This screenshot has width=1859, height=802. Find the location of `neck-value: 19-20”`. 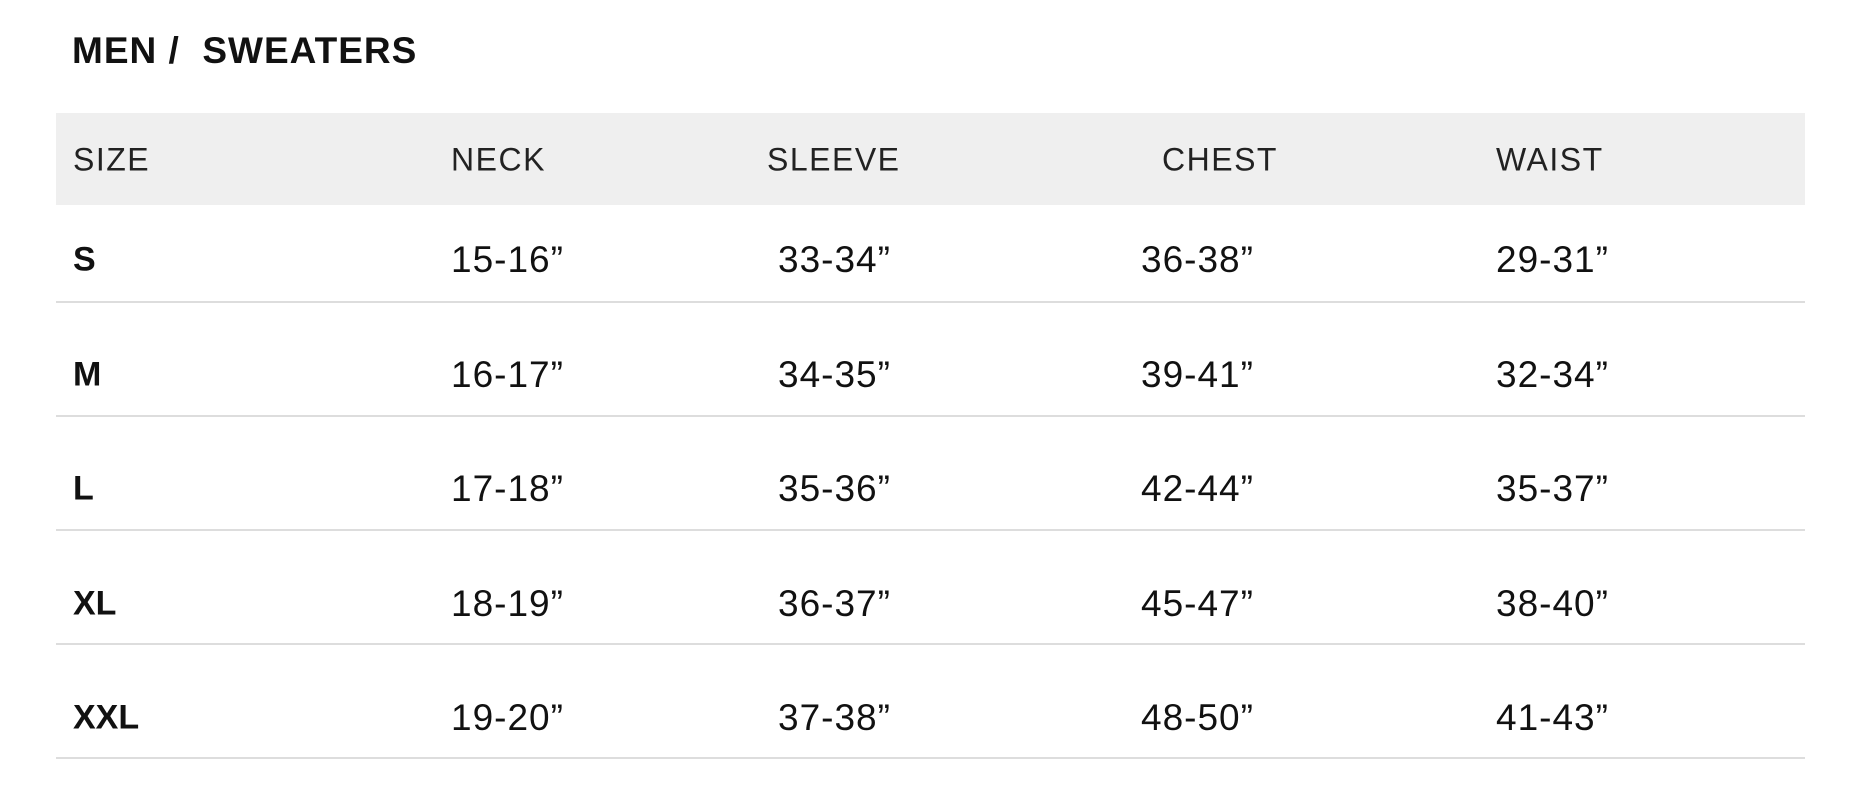

neck-value: 19-20” is located at coordinates (507, 717).